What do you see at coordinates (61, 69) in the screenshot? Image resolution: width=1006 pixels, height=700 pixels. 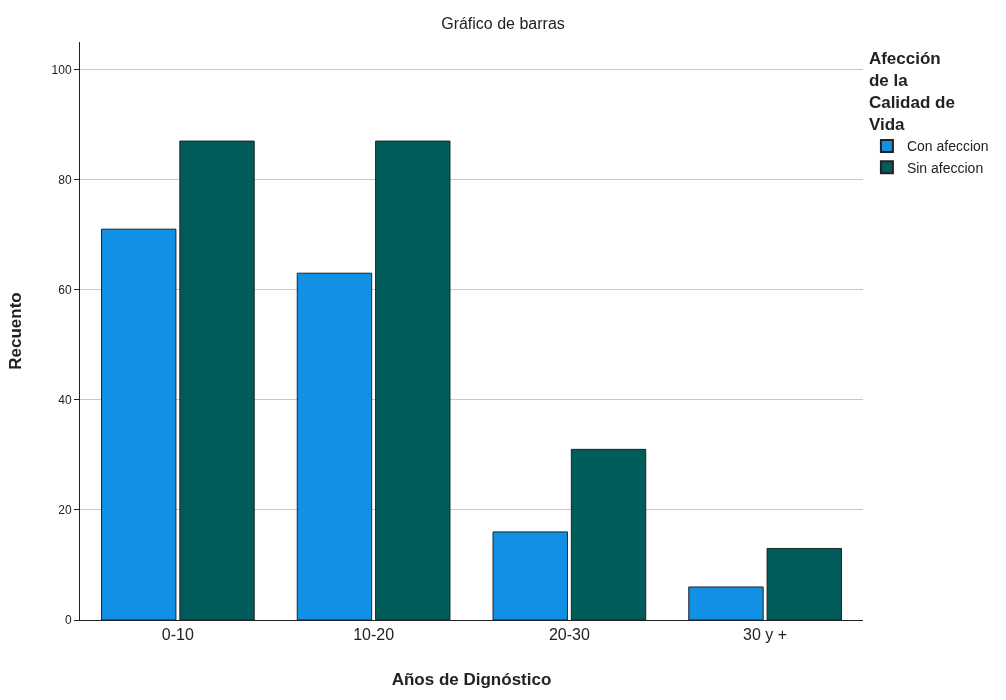 I see `y-tick-label: 100` at bounding box center [61, 69].